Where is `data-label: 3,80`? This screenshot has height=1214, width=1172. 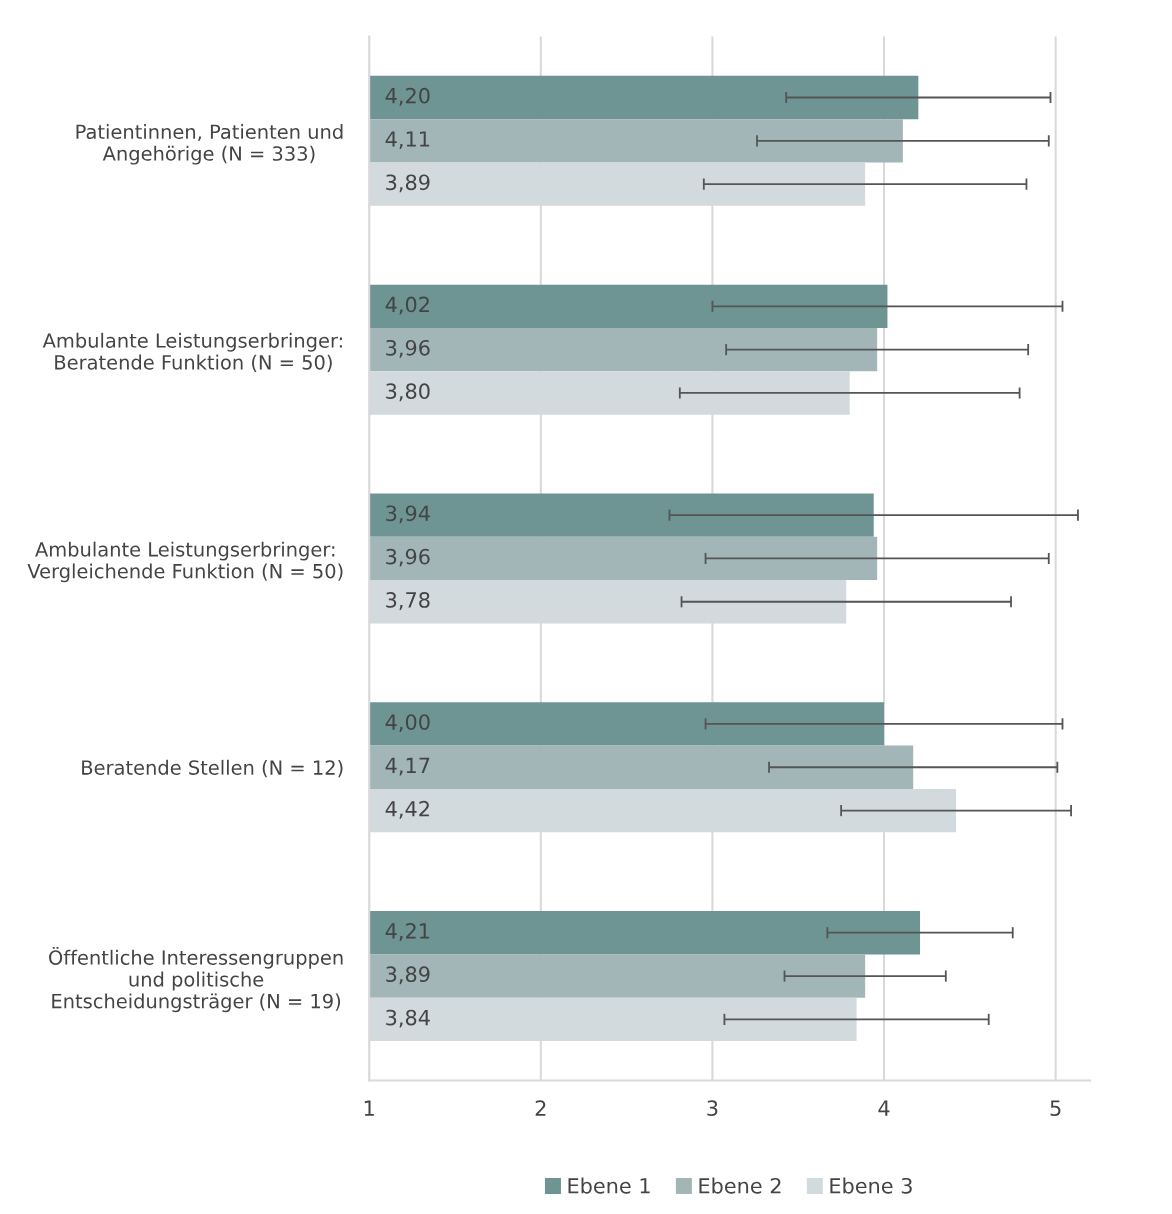
data-label: 3,80 is located at coordinates (408, 392).